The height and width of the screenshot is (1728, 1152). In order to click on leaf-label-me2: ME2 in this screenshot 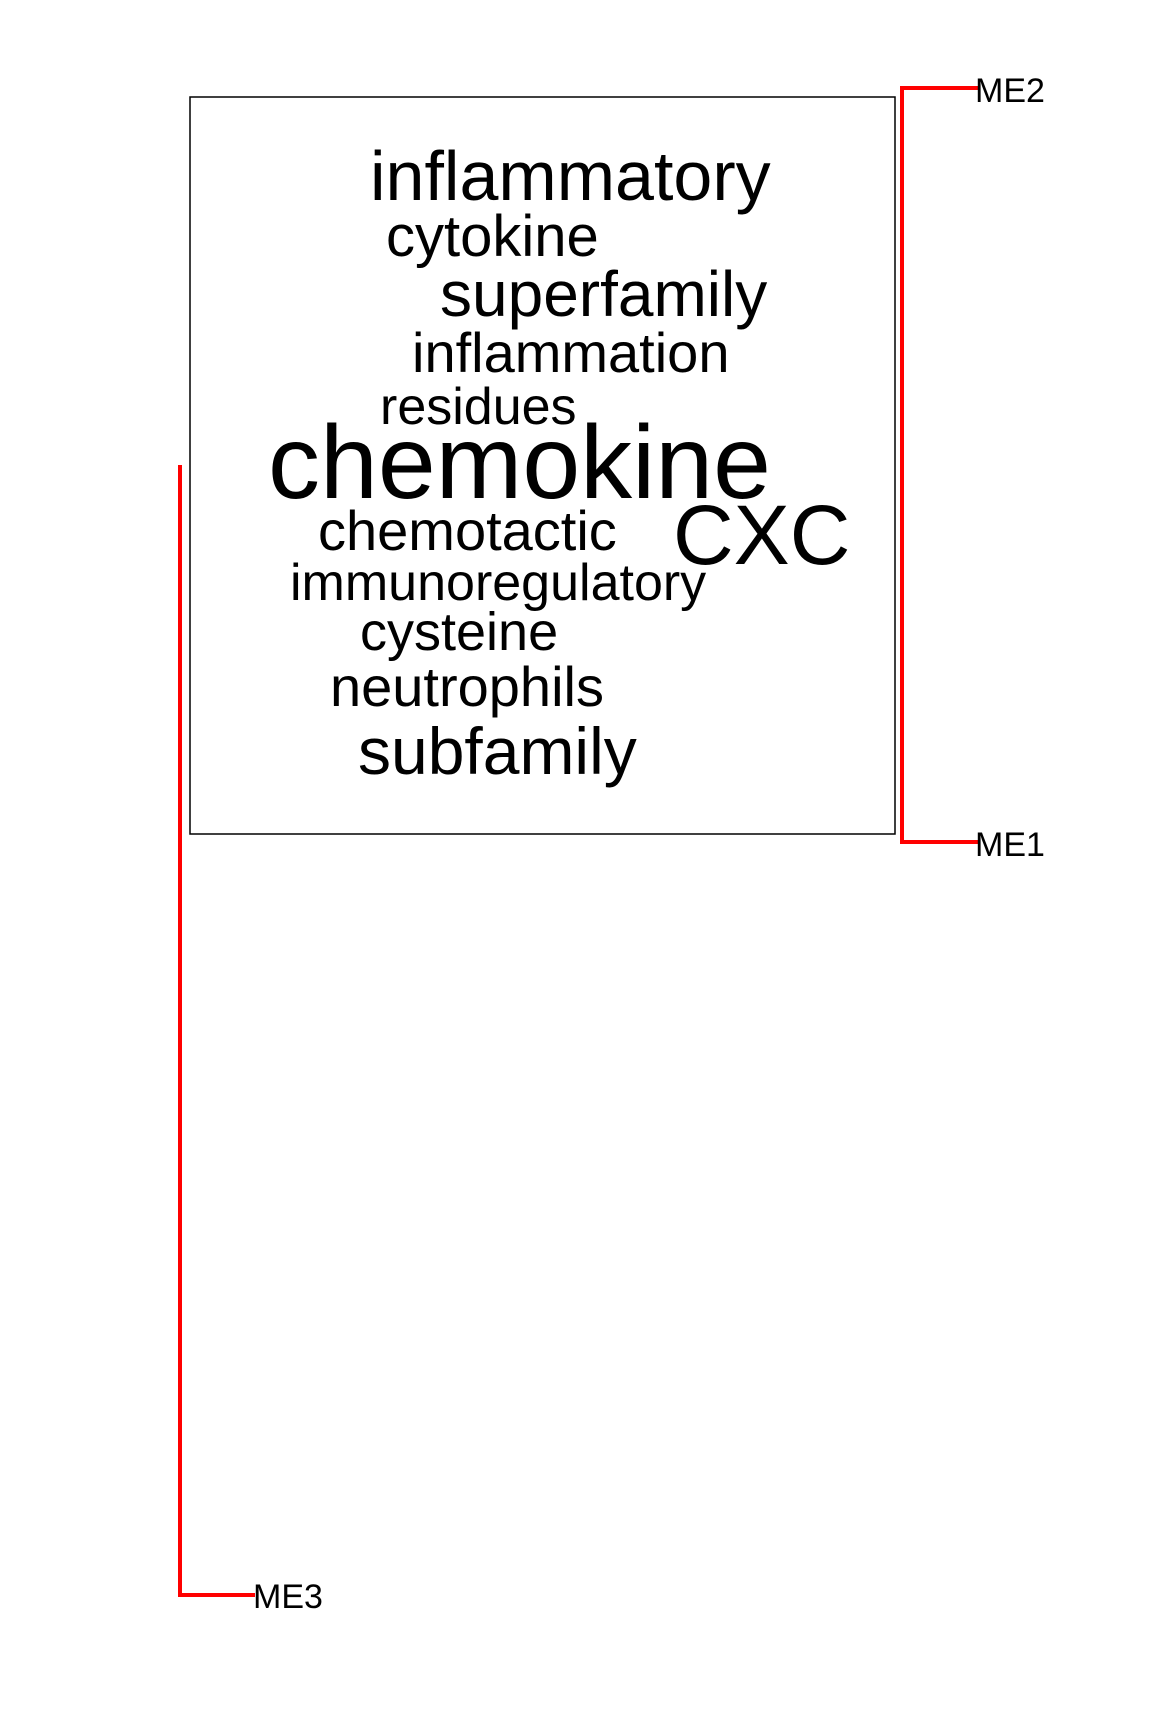, I will do `click(1010, 91)`.